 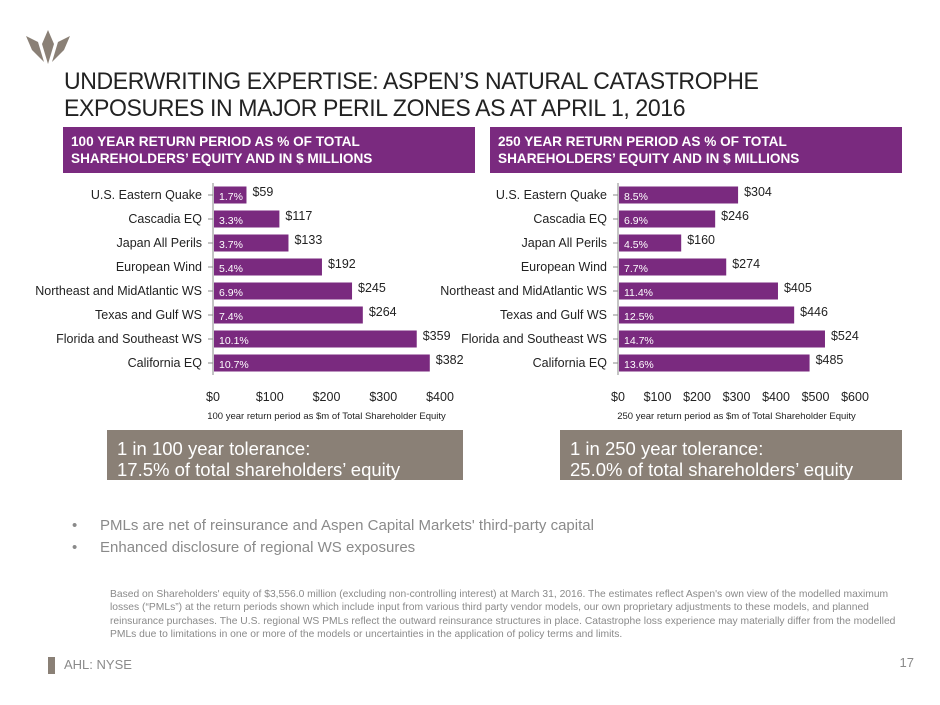 I want to click on right-chart-percent-label: 12.5%, so click(x=639, y=317).